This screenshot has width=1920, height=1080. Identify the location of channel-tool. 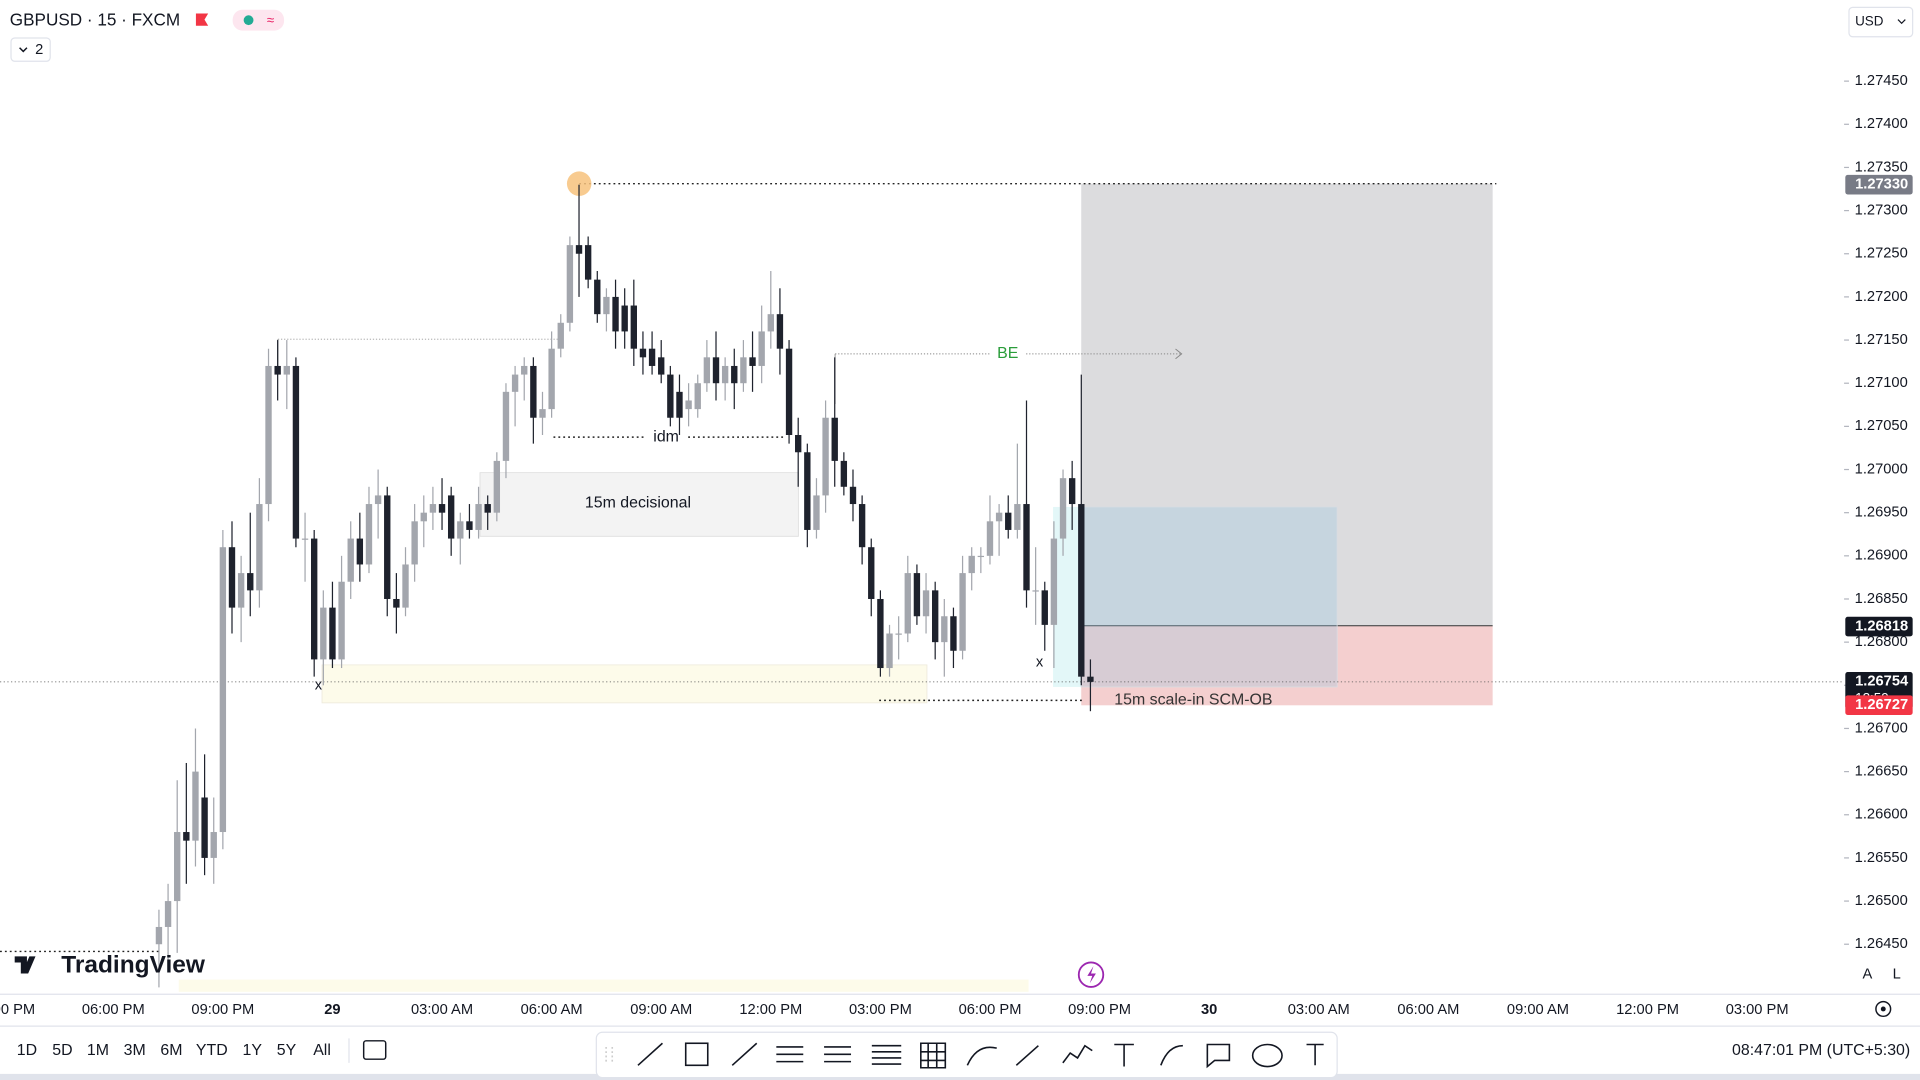
(886, 1054).